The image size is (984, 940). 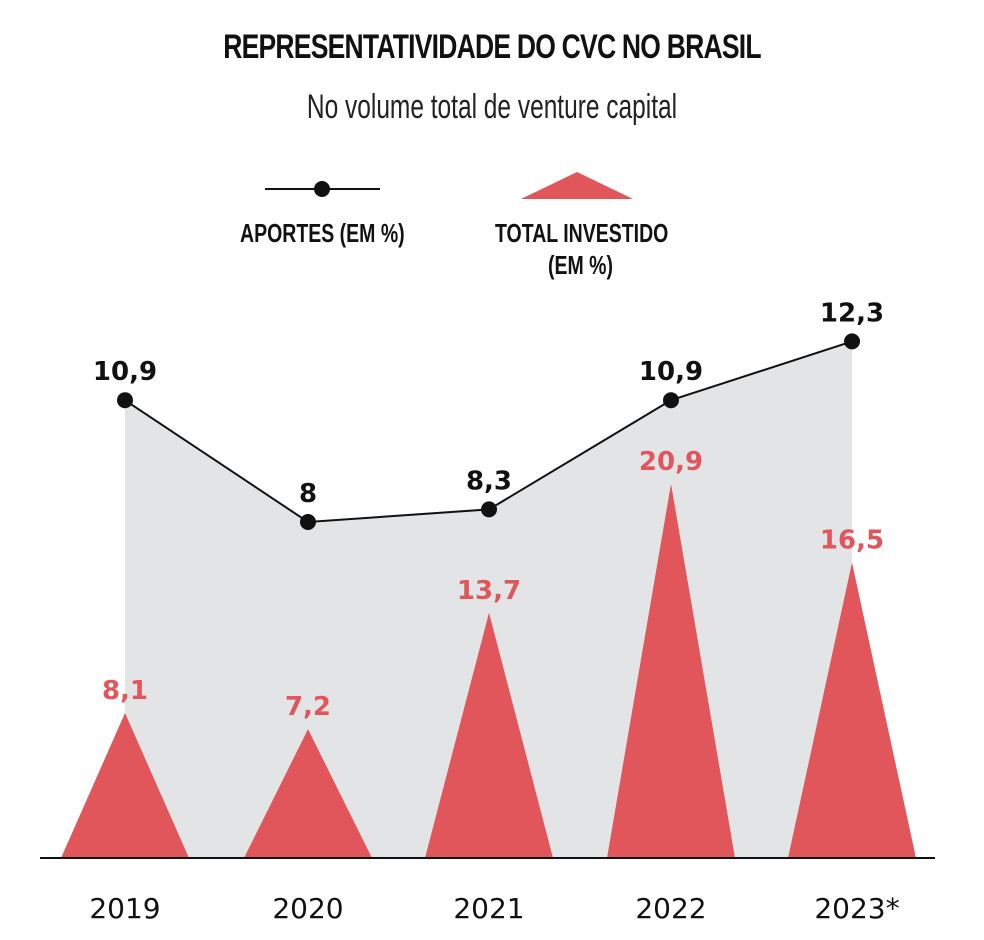 What do you see at coordinates (308, 707) in the screenshot?
I see `triangle-value-label: 7,2` at bounding box center [308, 707].